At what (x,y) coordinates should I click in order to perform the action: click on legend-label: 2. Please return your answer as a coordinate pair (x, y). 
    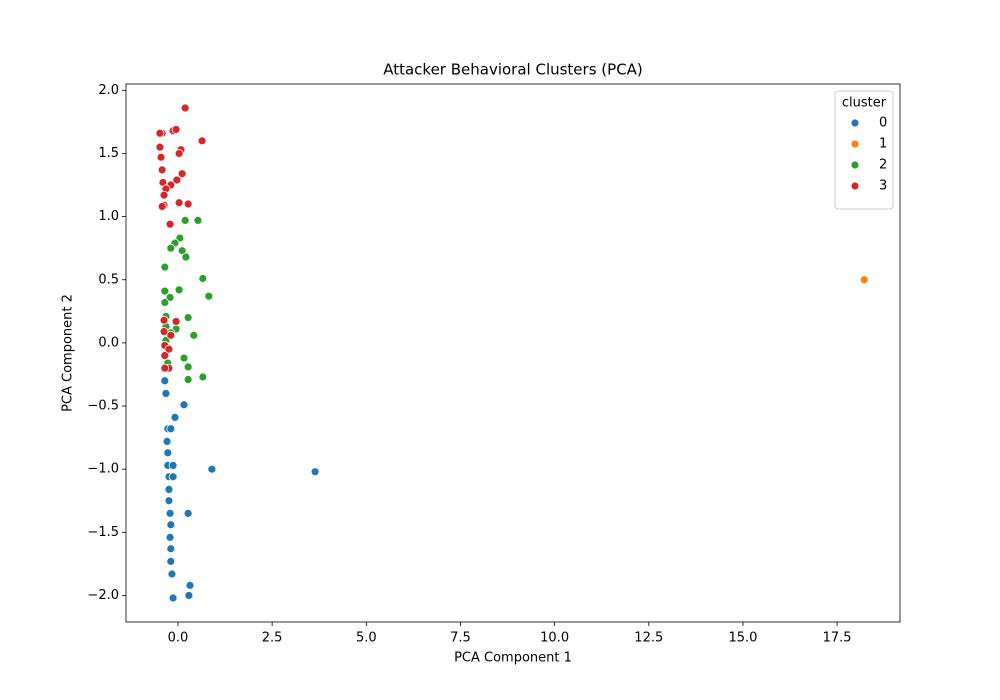
    Looking at the image, I should click on (883, 165).